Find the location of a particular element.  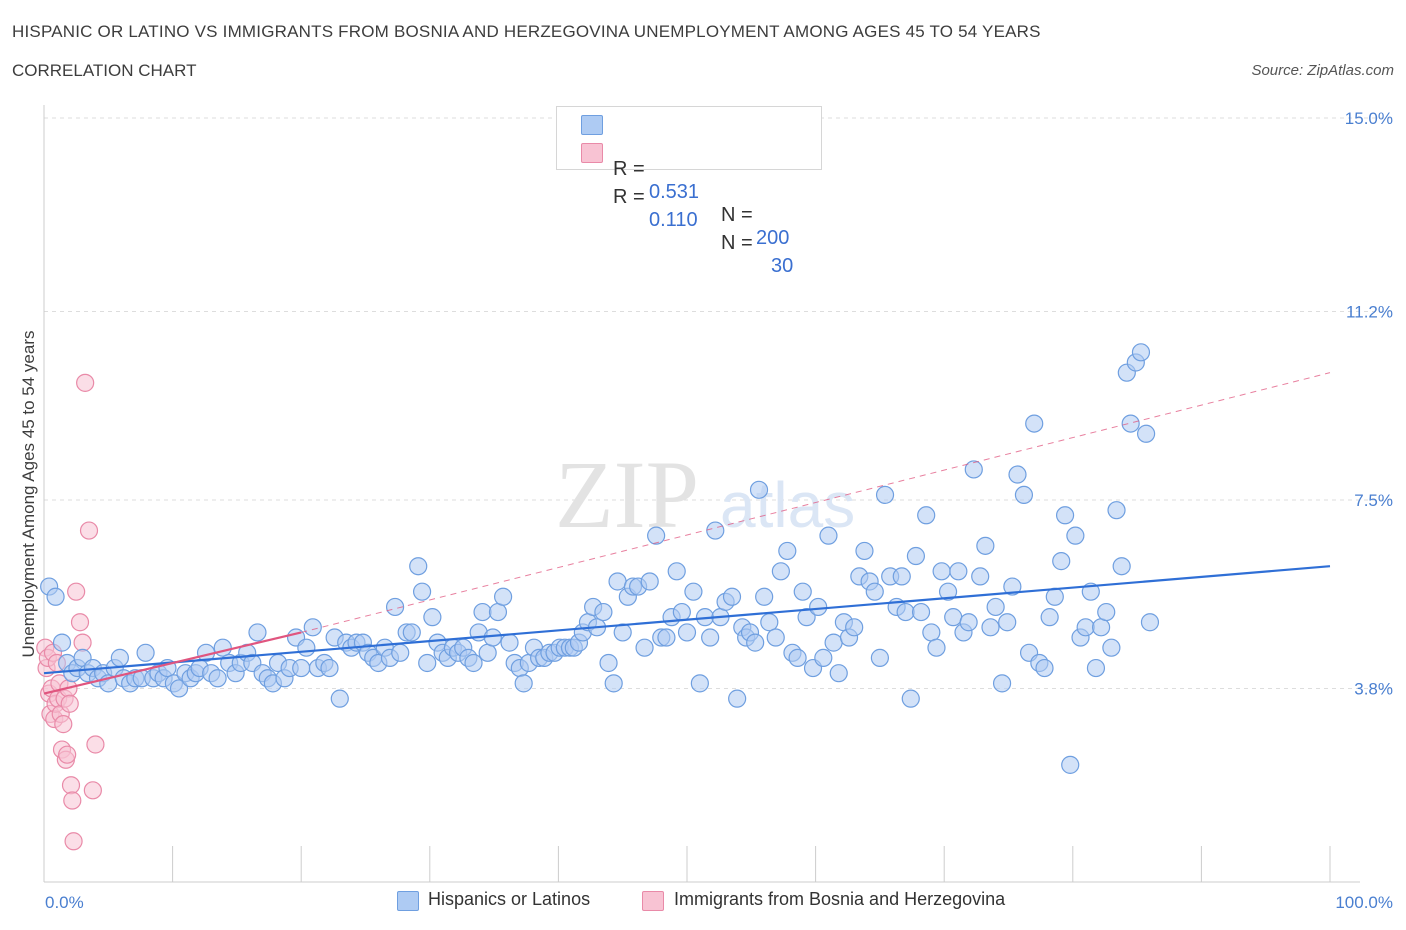

x-ticks is located at coordinates (687, 864).